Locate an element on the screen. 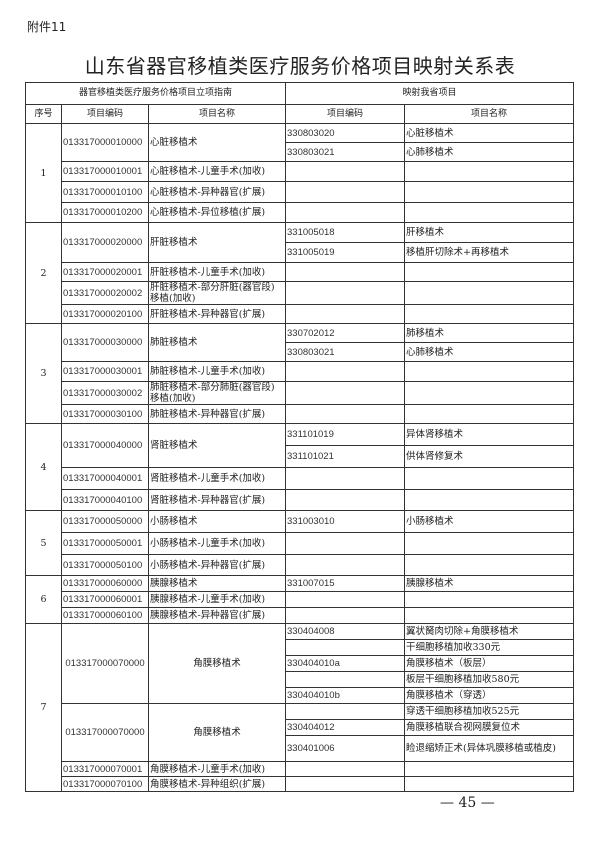 Image resolution: width=600 pixels, height=848 pixels. item-name-cell: 心脏移植术-儿童手术(加收) is located at coordinates (217, 171).